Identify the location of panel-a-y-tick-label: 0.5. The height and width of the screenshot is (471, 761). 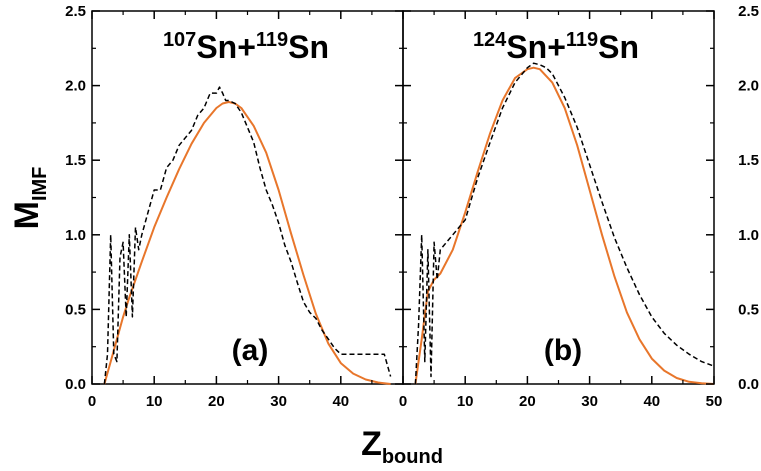
(75, 309).